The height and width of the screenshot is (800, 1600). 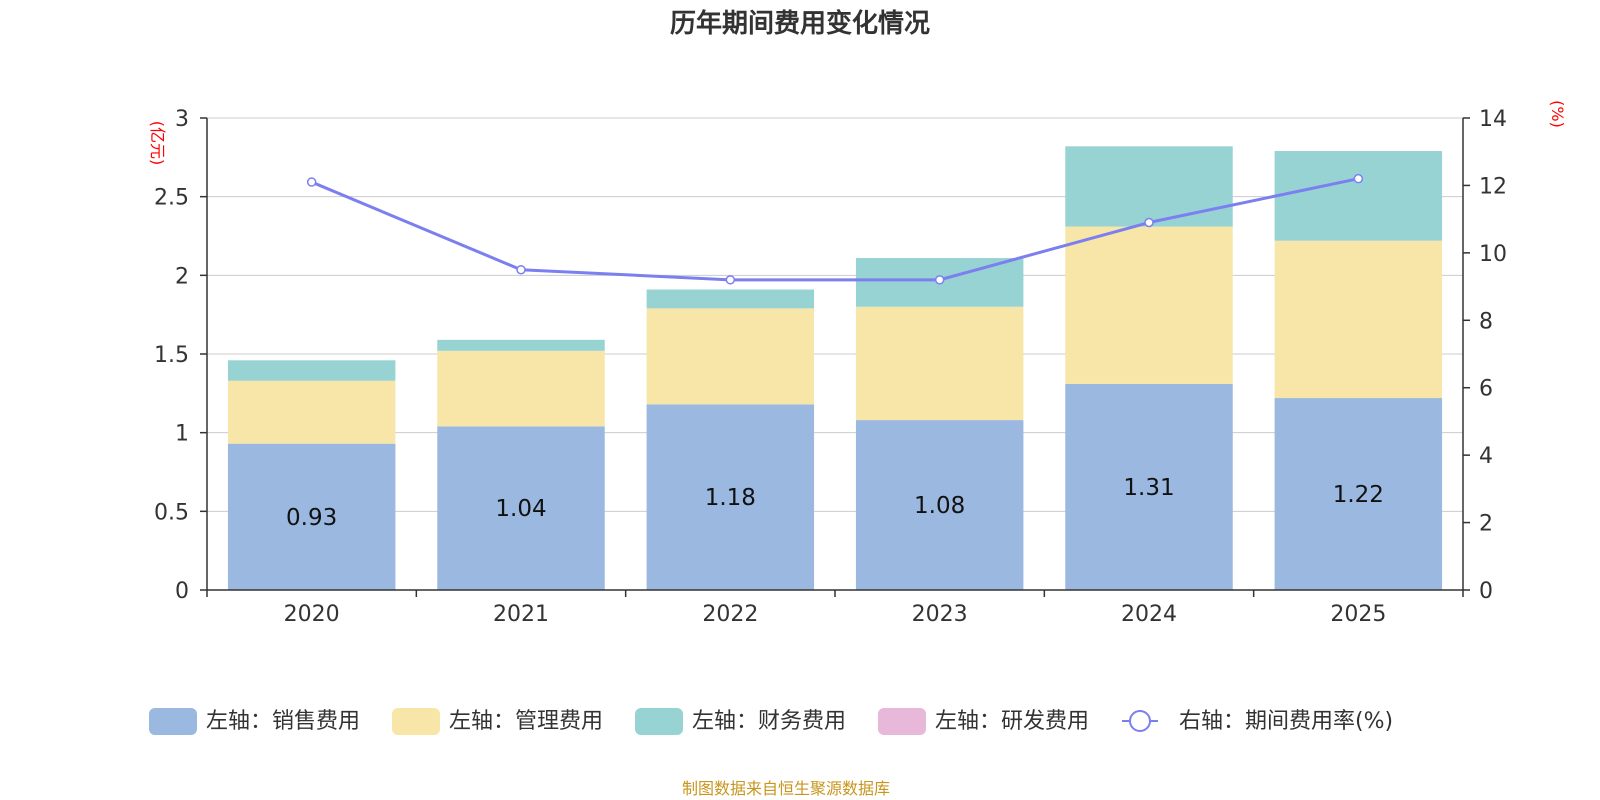 I want to click on x-tick-label: 2024, so click(x=1149, y=614).